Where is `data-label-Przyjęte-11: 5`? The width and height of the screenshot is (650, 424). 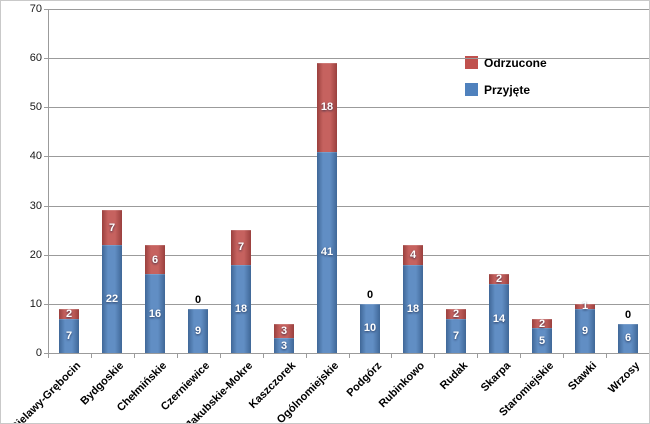
data-label-Przyjęte-11: 5 is located at coordinates (542, 341).